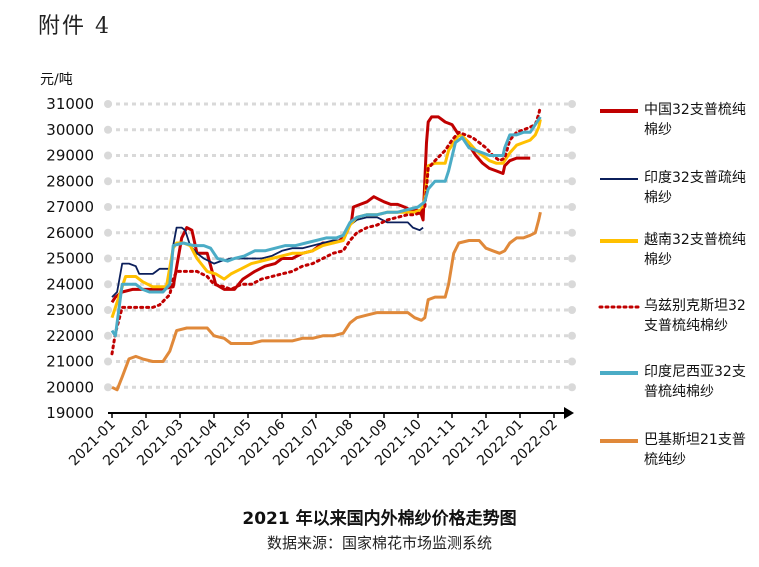 This screenshot has width=759, height=567. What do you see at coordinates (70, 181) in the screenshot?
I see `y-tick-label: 28000` at bounding box center [70, 181].